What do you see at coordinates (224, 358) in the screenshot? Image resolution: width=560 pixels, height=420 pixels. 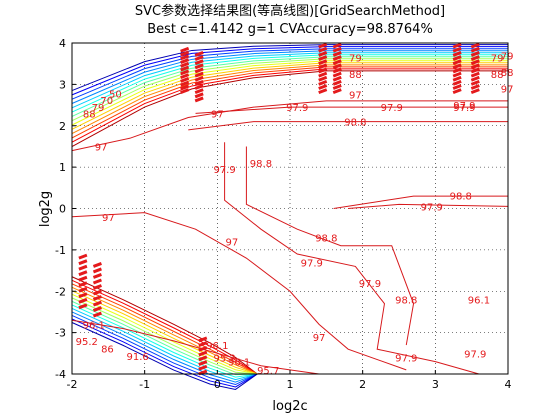 I see `contour-level-label: 95.2` at bounding box center [224, 358].